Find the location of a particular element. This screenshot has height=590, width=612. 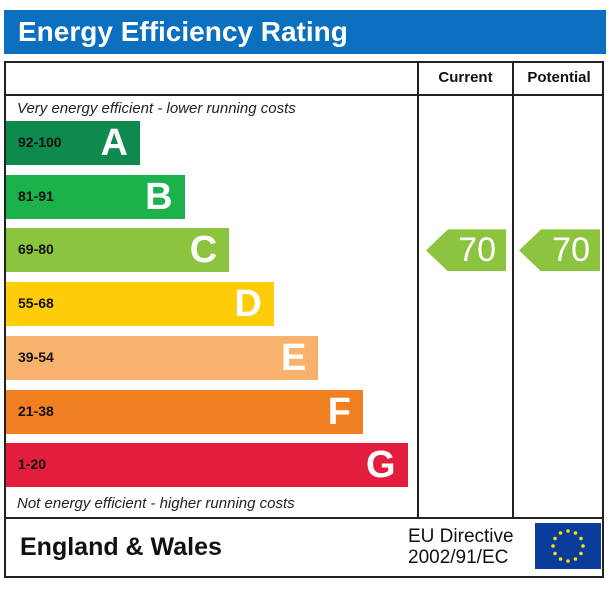

band-b: 81-91 B is located at coordinates (95, 196).